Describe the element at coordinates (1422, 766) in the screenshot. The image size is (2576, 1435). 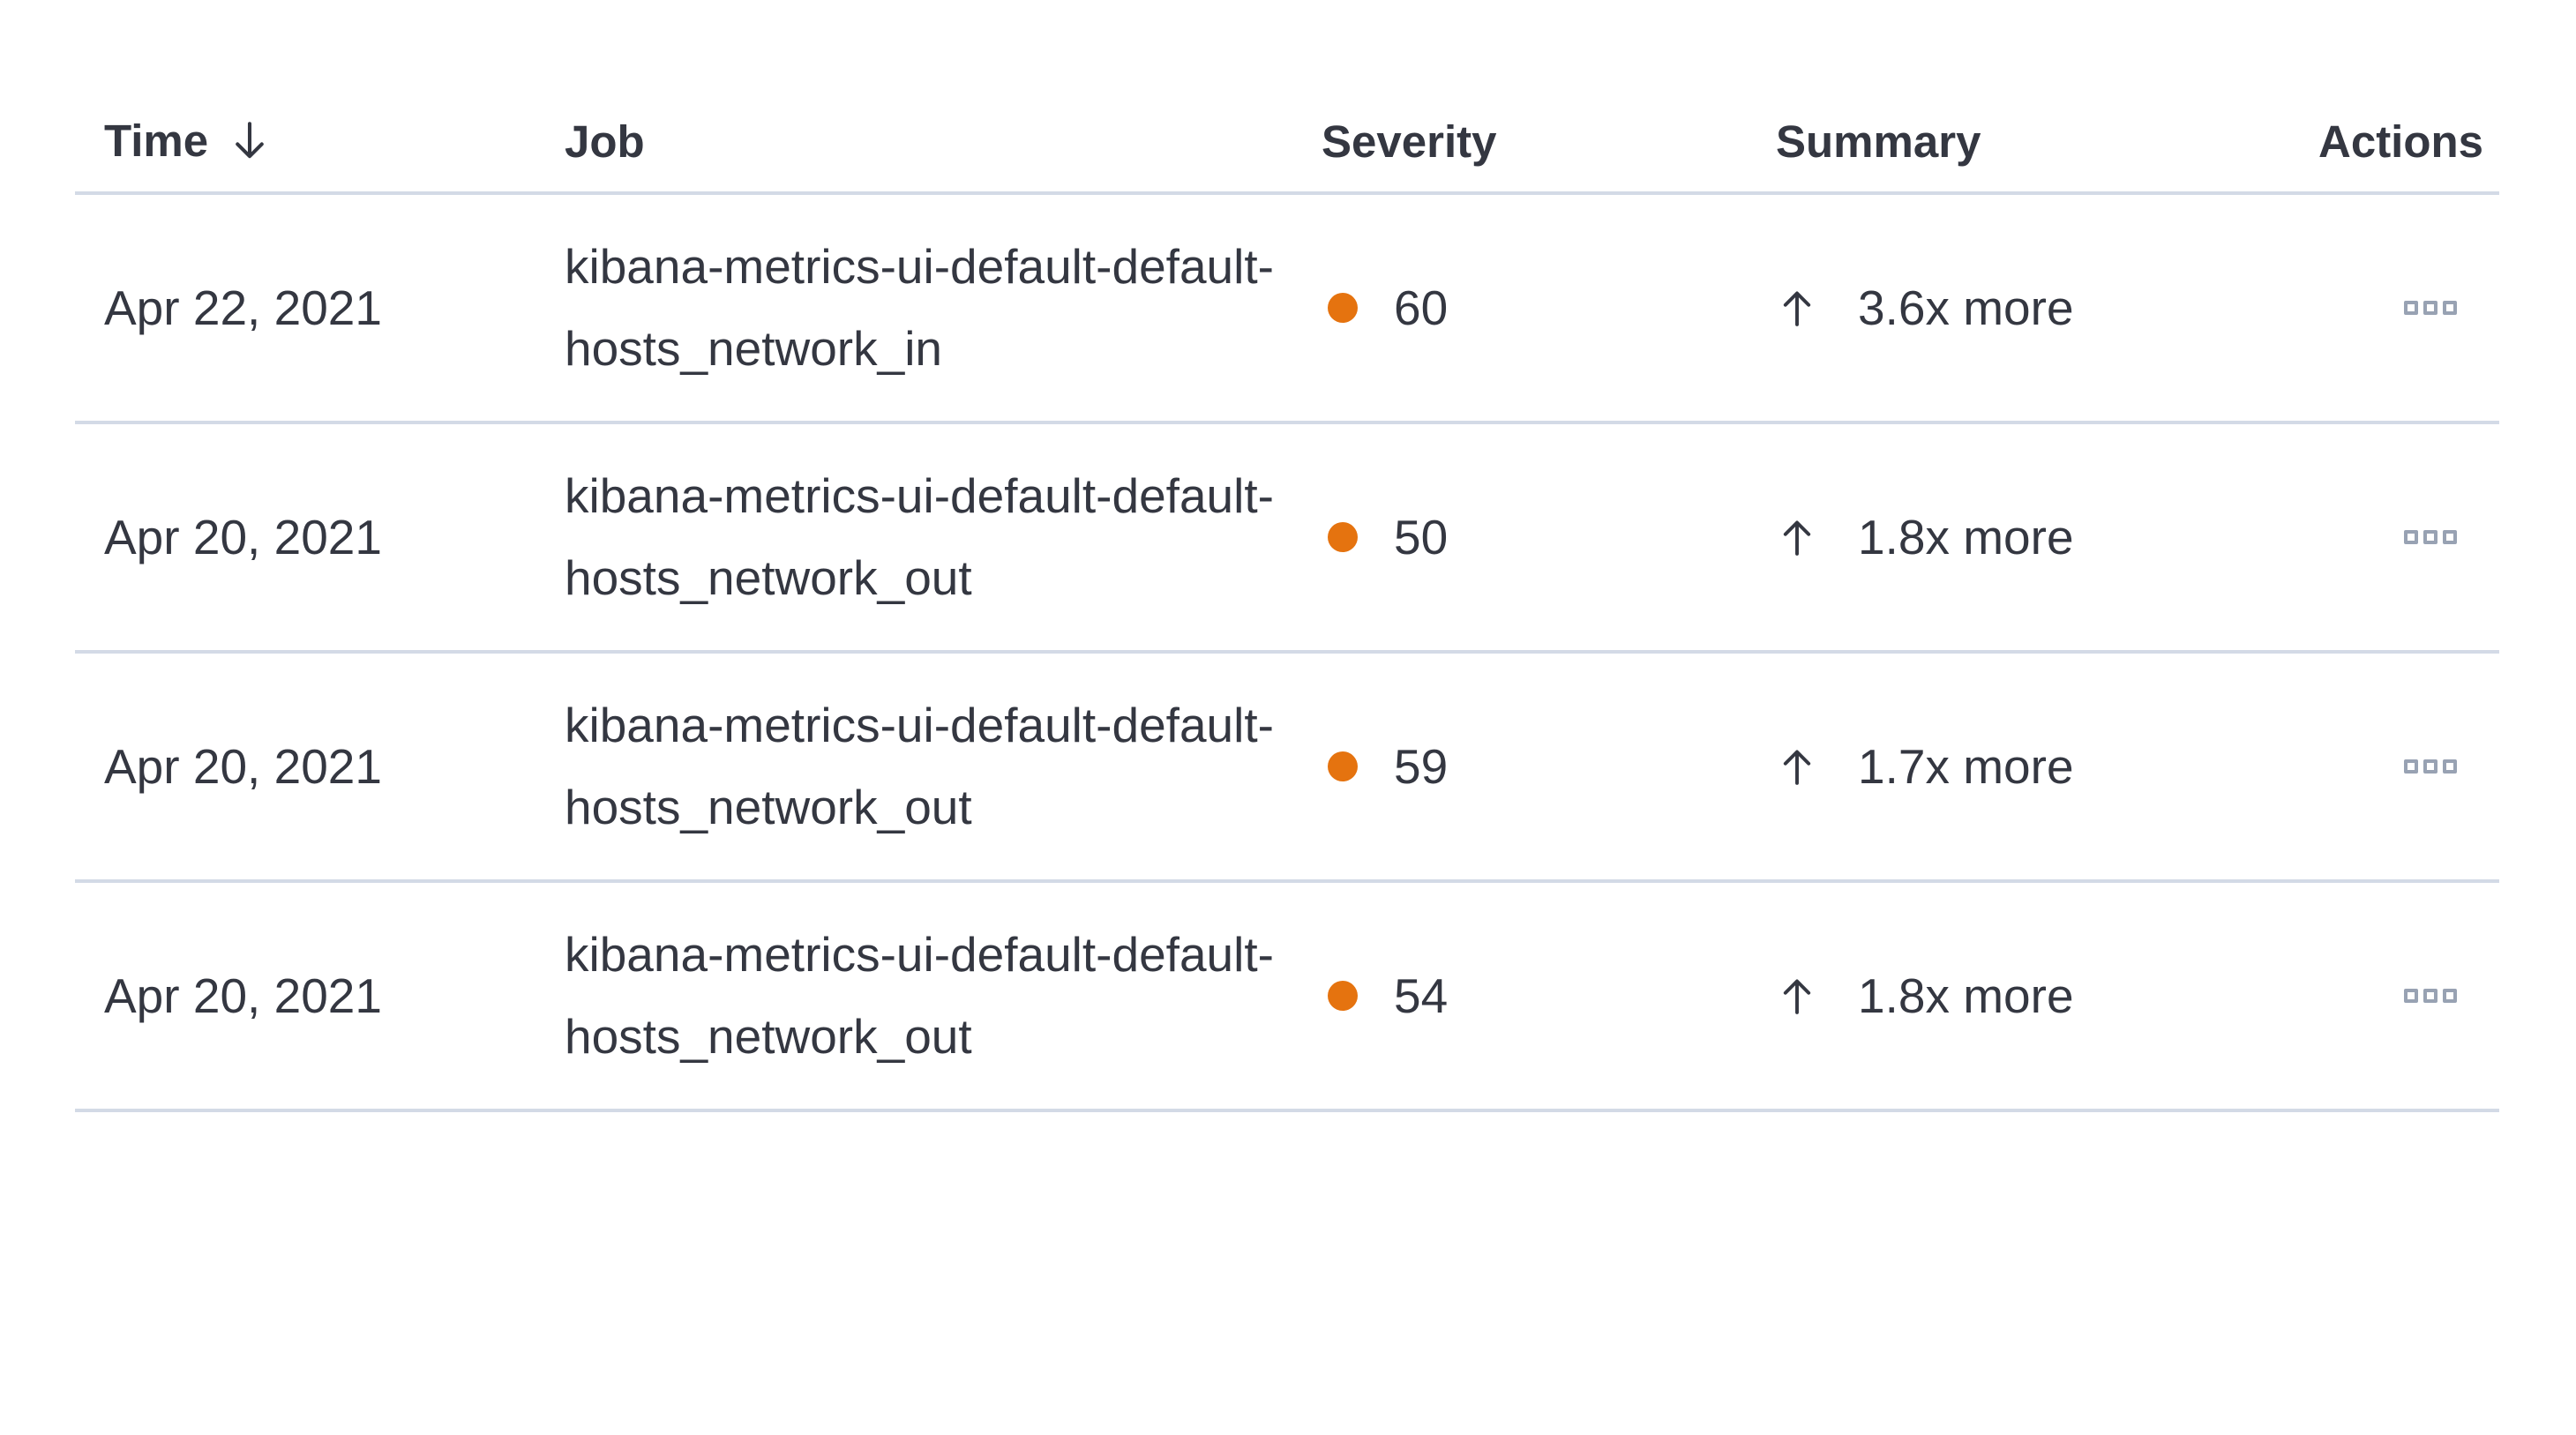
I see `severity-value: 59` at that location.